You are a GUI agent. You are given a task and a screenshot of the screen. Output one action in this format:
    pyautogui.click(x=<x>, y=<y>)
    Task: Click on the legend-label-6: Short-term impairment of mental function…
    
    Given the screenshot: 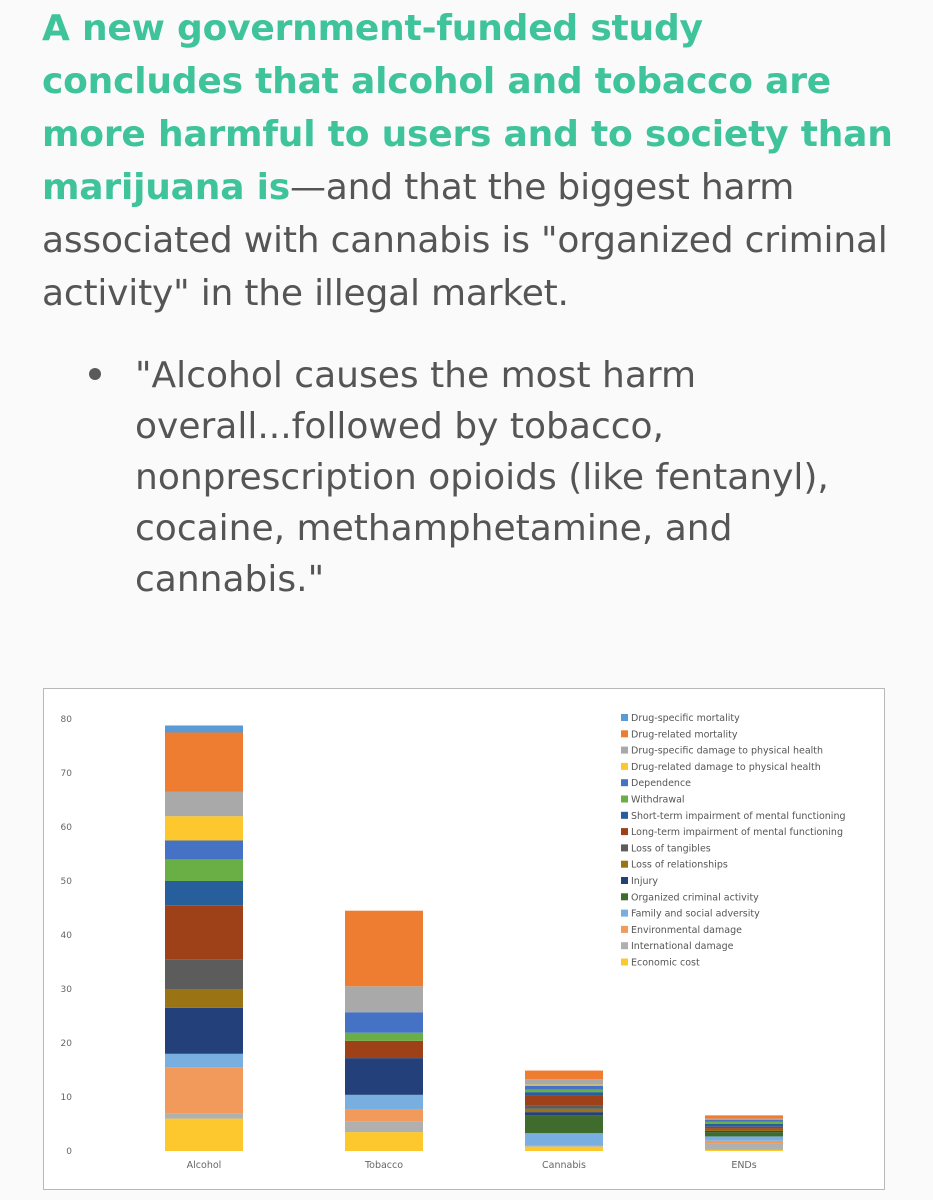 What is the action you would take?
    pyautogui.click(x=738, y=816)
    